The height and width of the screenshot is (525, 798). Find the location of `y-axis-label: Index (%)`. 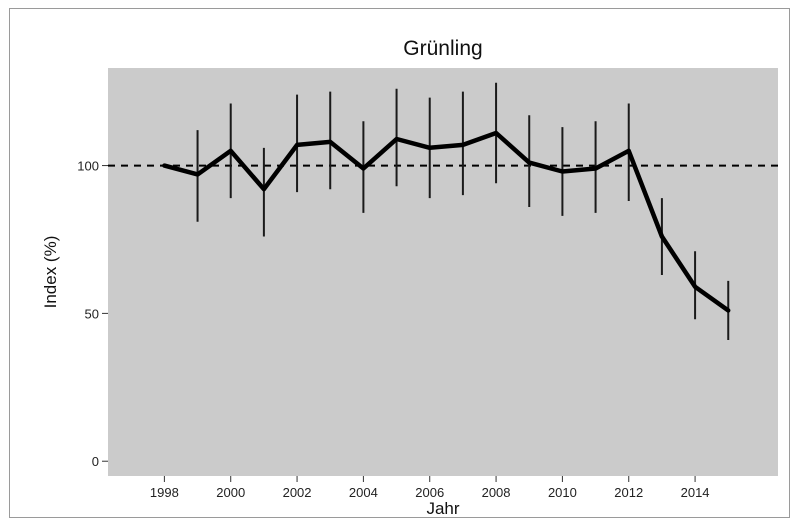

y-axis-label: Index (%) is located at coordinates (50, 272).